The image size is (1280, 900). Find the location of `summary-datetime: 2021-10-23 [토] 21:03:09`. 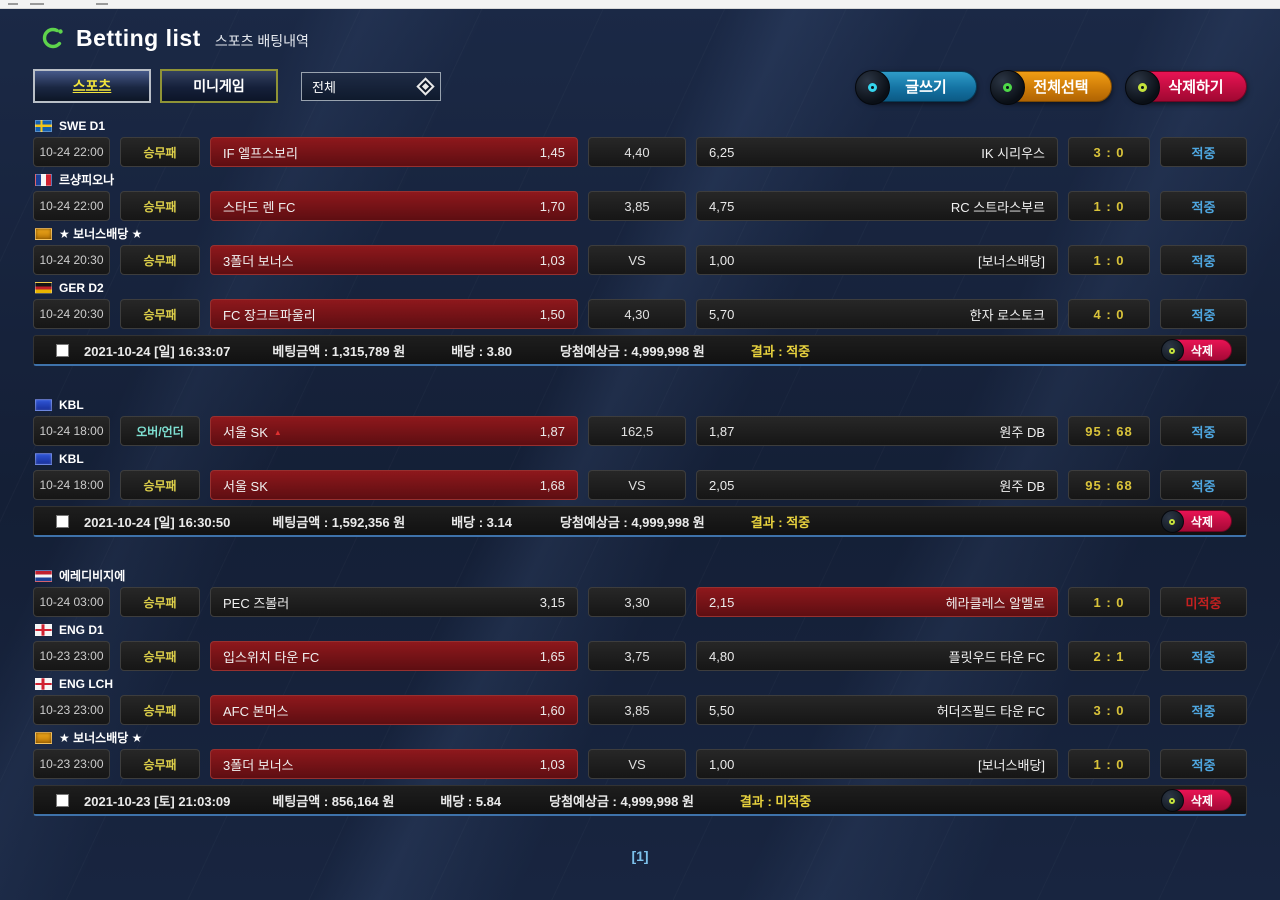

summary-datetime: 2021-10-23 [토] 21:03:09 is located at coordinates (157, 801).